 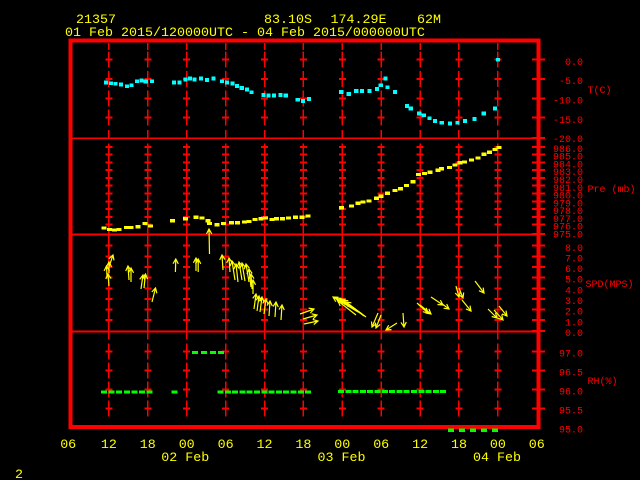 What do you see at coordinates (574, 259) in the screenshot?
I see `svg-text: 7.0` at bounding box center [574, 259].